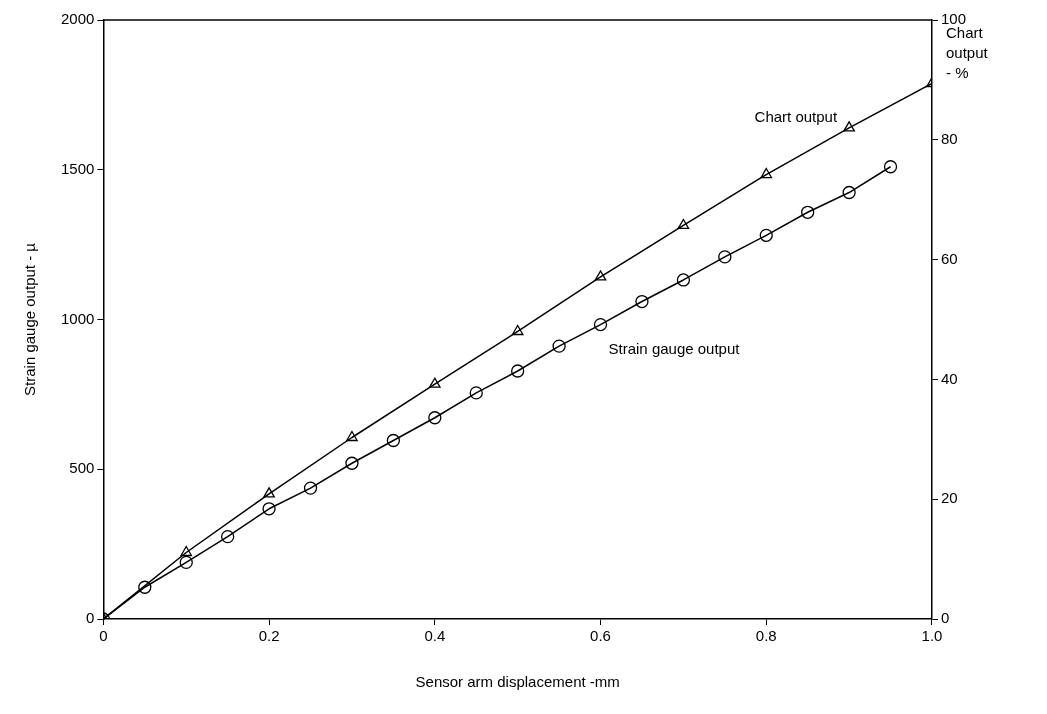  Describe the element at coordinates (435, 636) in the screenshot. I see `x-tick-label: 0.4` at that location.